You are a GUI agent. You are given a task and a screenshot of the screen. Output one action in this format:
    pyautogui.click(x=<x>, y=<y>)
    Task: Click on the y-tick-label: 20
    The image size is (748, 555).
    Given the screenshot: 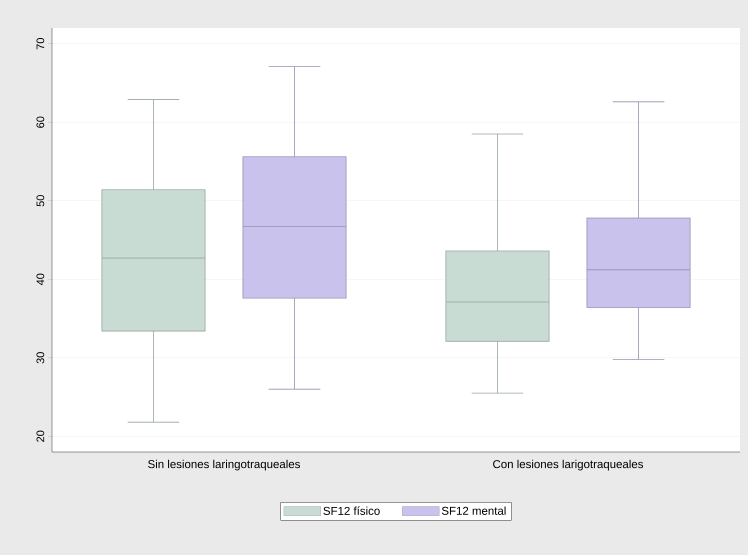 What is the action you would take?
    pyautogui.click(x=40, y=436)
    